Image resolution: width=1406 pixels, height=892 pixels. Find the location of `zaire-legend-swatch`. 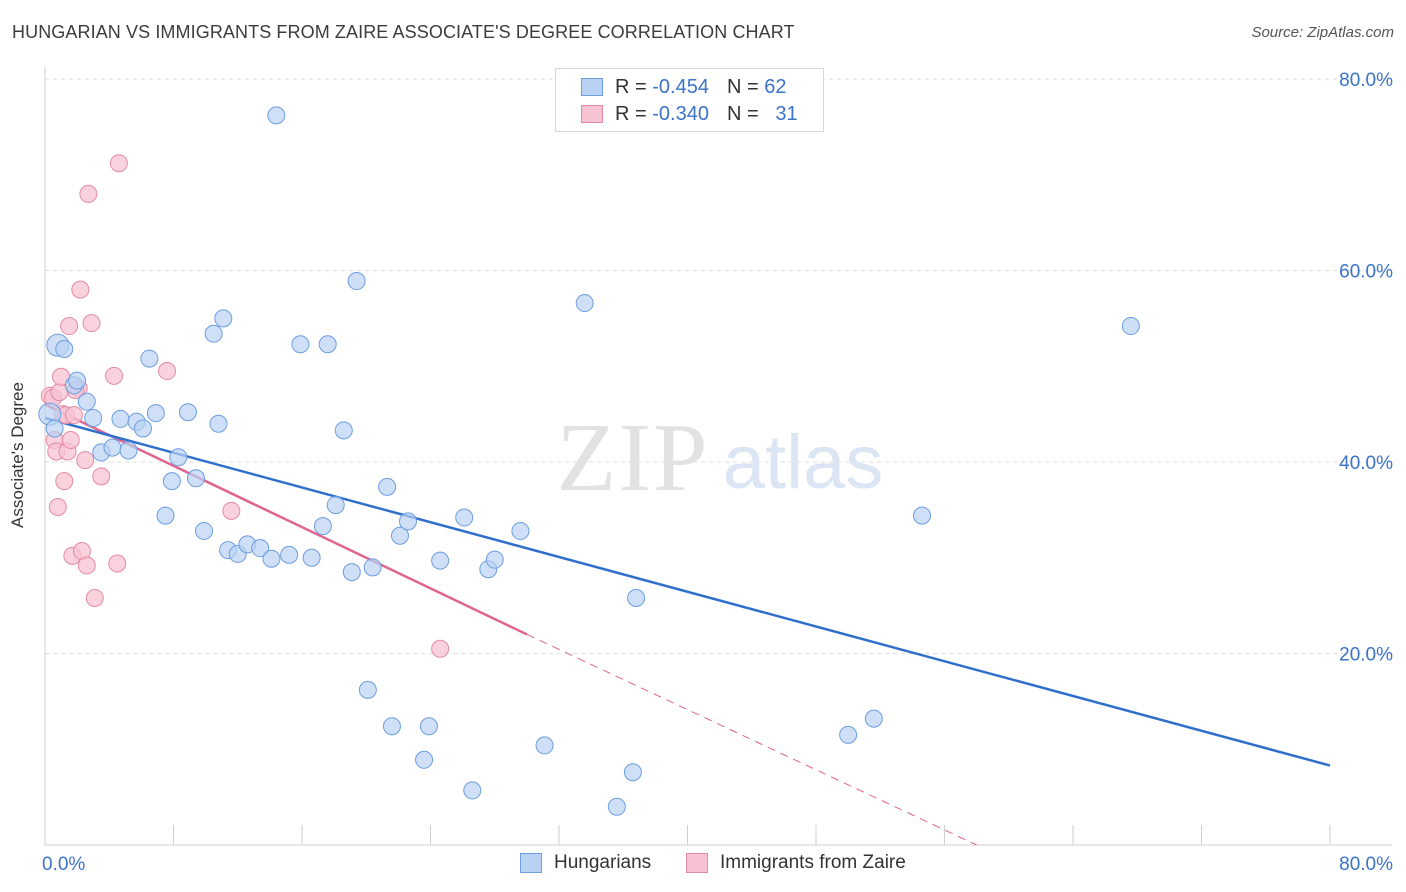

zaire-legend-swatch is located at coordinates (697, 863).